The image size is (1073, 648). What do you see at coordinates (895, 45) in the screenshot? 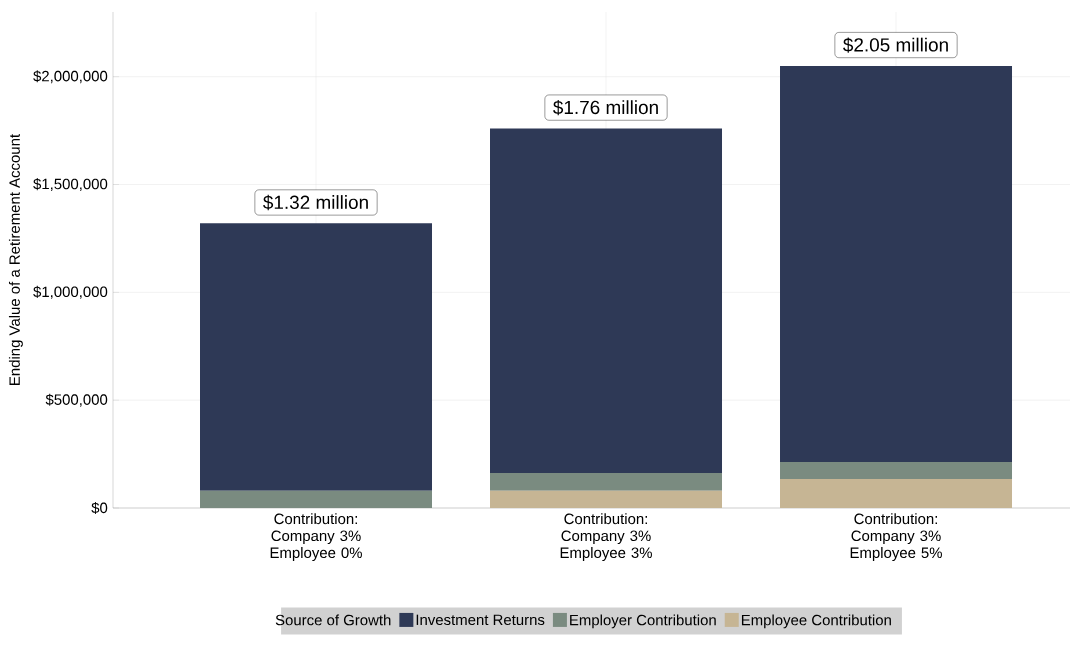
I see `total-label: $2.05 million` at bounding box center [895, 45].